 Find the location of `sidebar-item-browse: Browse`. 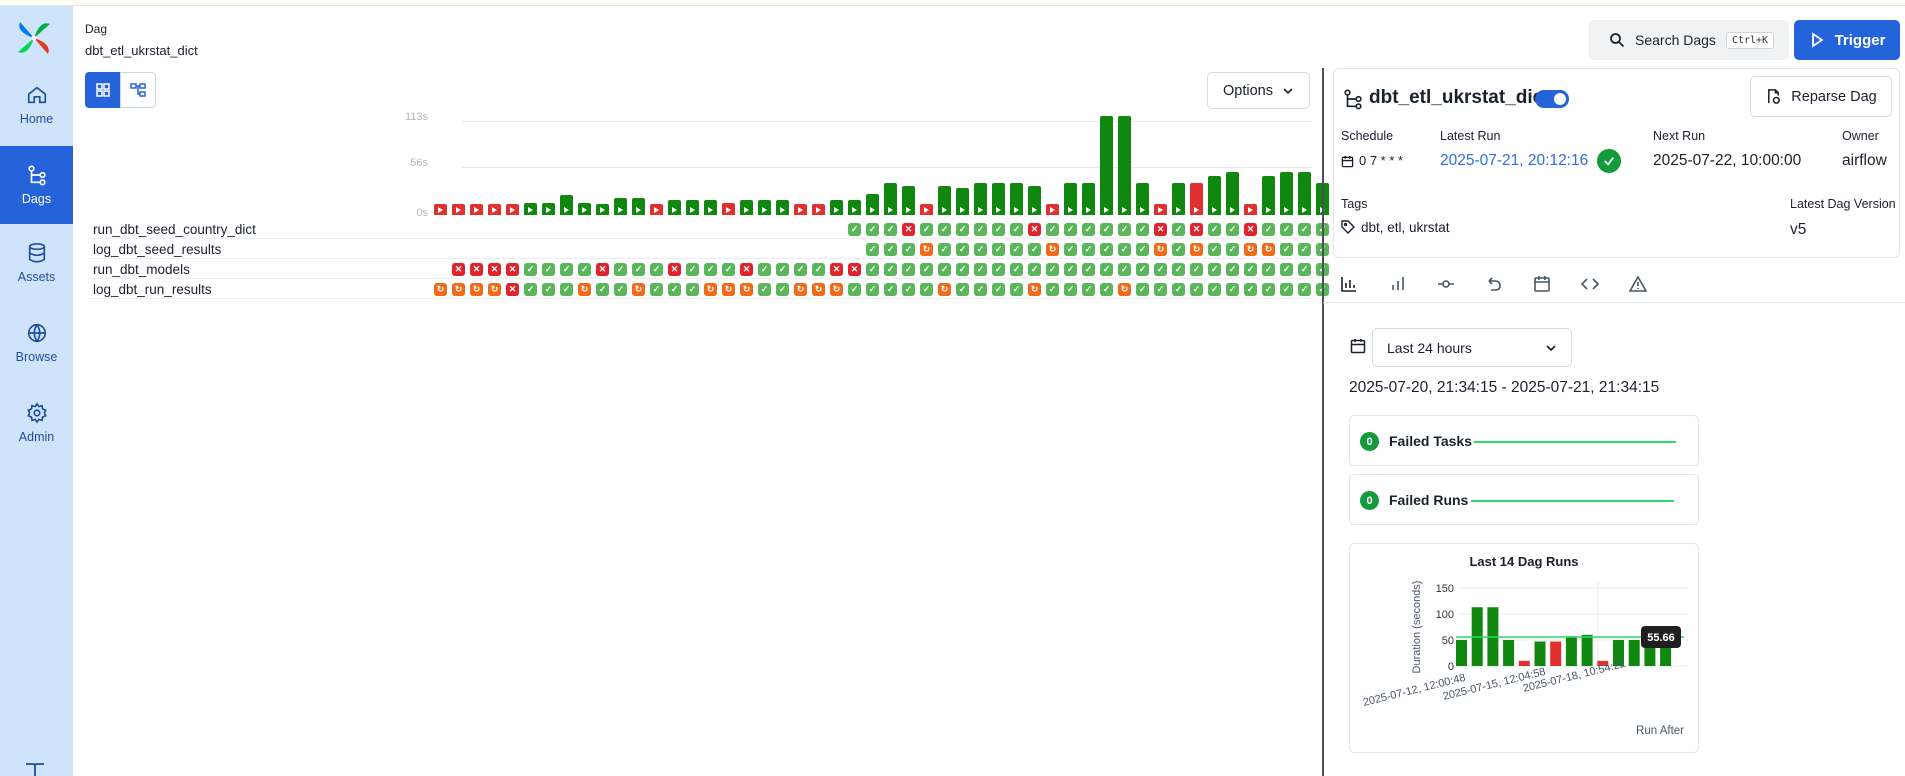

sidebar-item-browse: Browse is located at coordinates (36, 343).